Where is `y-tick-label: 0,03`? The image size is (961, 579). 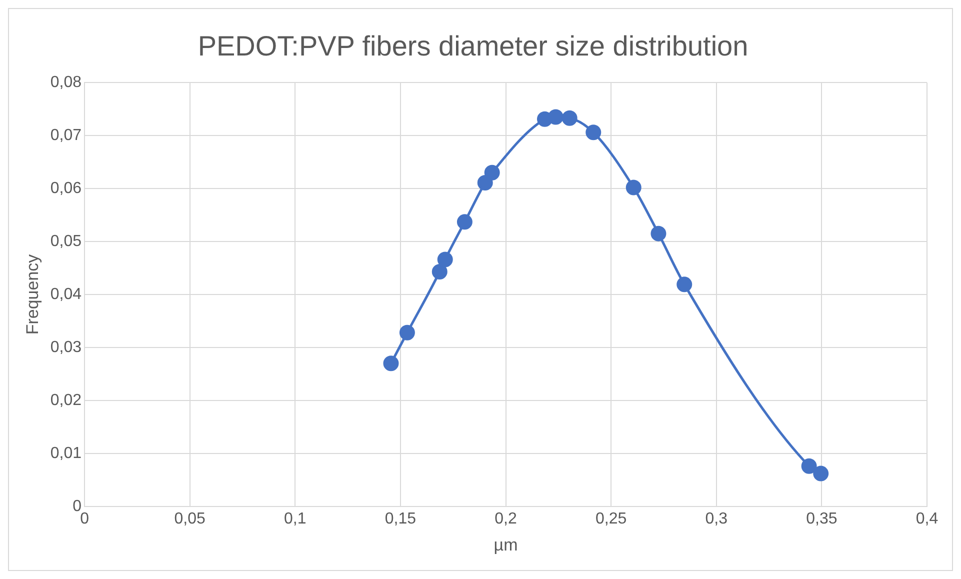 y-tick-label: 0,03 is located at coordinates (66, 347).